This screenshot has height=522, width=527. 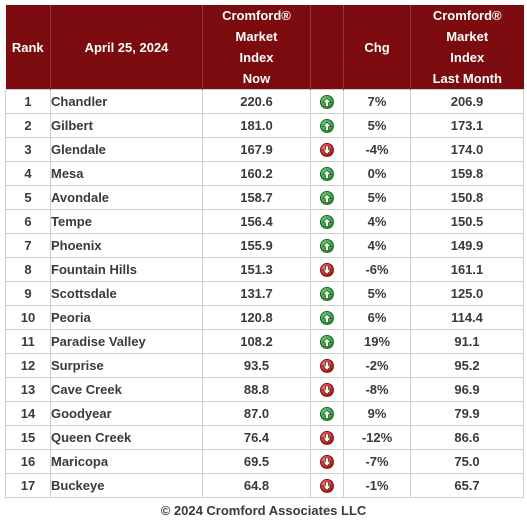 What do you see at coordinates (256, 15) in the screenshot?
I see `index-now-header-line: Cromford®` at bounding box center [256, 15].